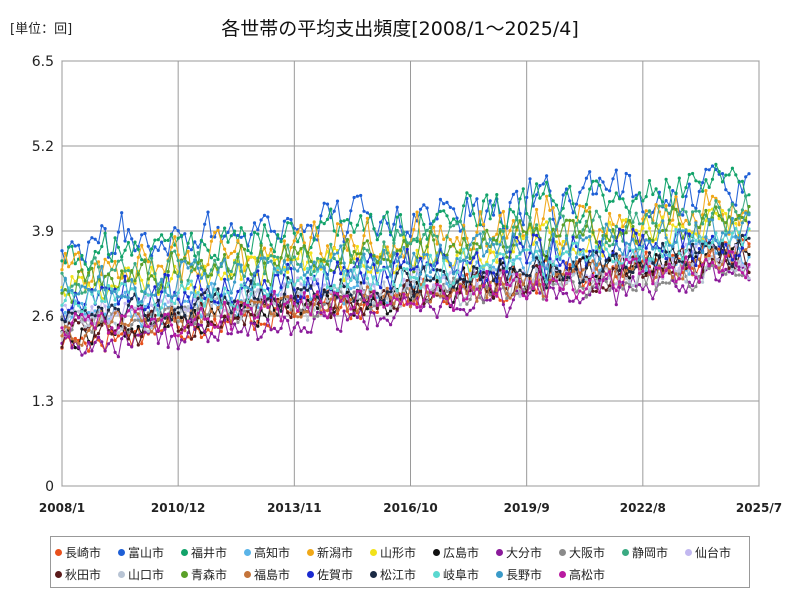 Image resolution: width=800 pixels, height=600 pixels. What do you see at coordinates (527, 574) in the screenshot?
I see `legend-item: 長野市` at bounding box center [527, 574].